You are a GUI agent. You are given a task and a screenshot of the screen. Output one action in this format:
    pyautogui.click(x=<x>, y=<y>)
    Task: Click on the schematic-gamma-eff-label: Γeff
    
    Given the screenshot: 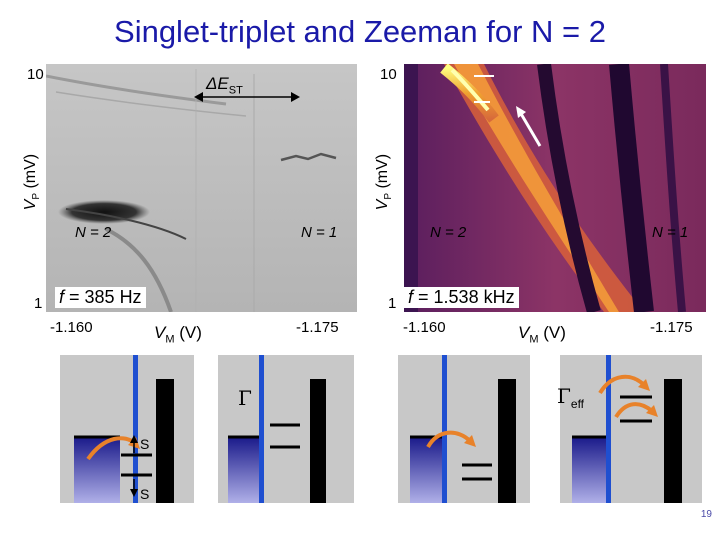 What is the action you would take?
    pyautogui.click(x=571, y=397)
    